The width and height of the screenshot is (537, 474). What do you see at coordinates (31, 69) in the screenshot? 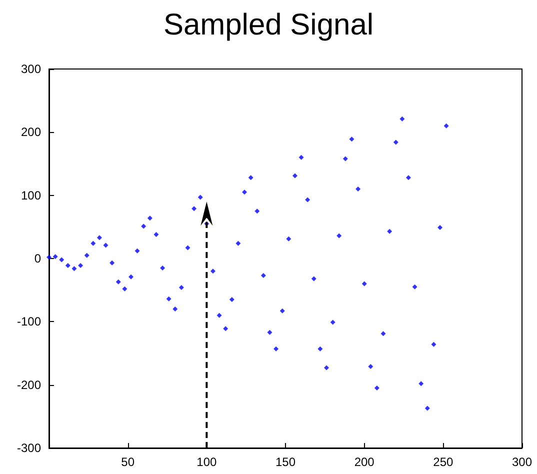
I see `y-tick-label: 300` at bounding box center [31, 69].